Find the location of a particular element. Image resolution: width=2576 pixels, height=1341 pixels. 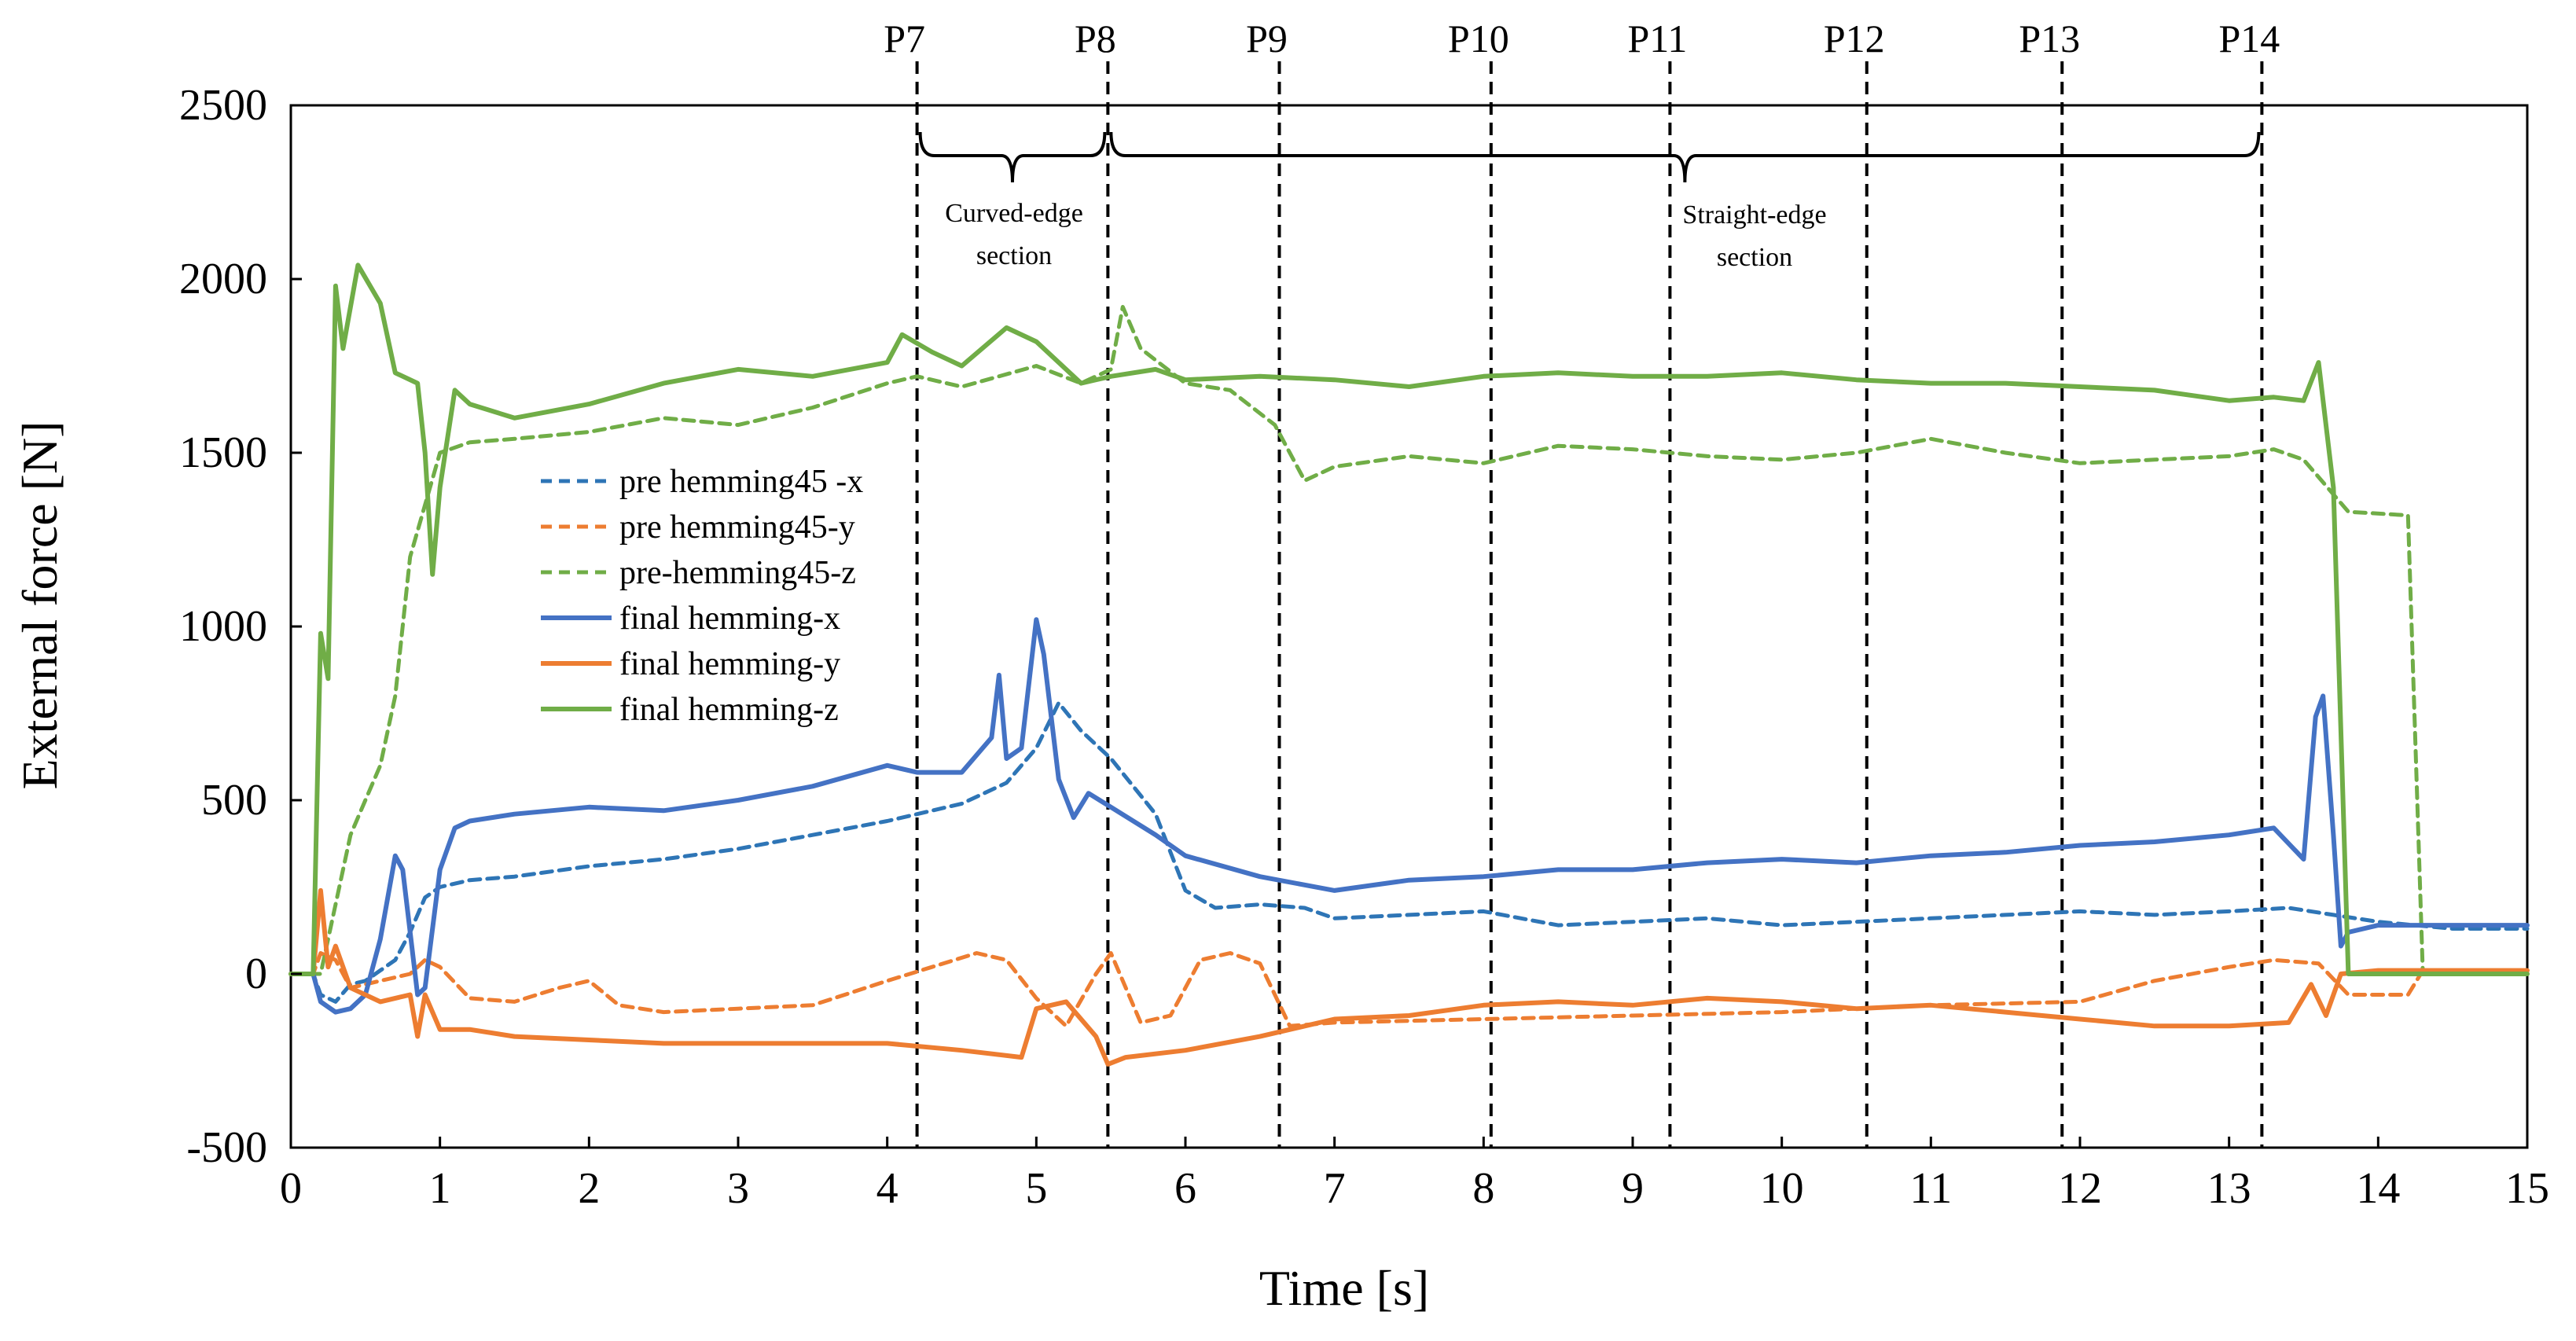

x-tick-label: 14 is located at coordinates (2378, 1189).